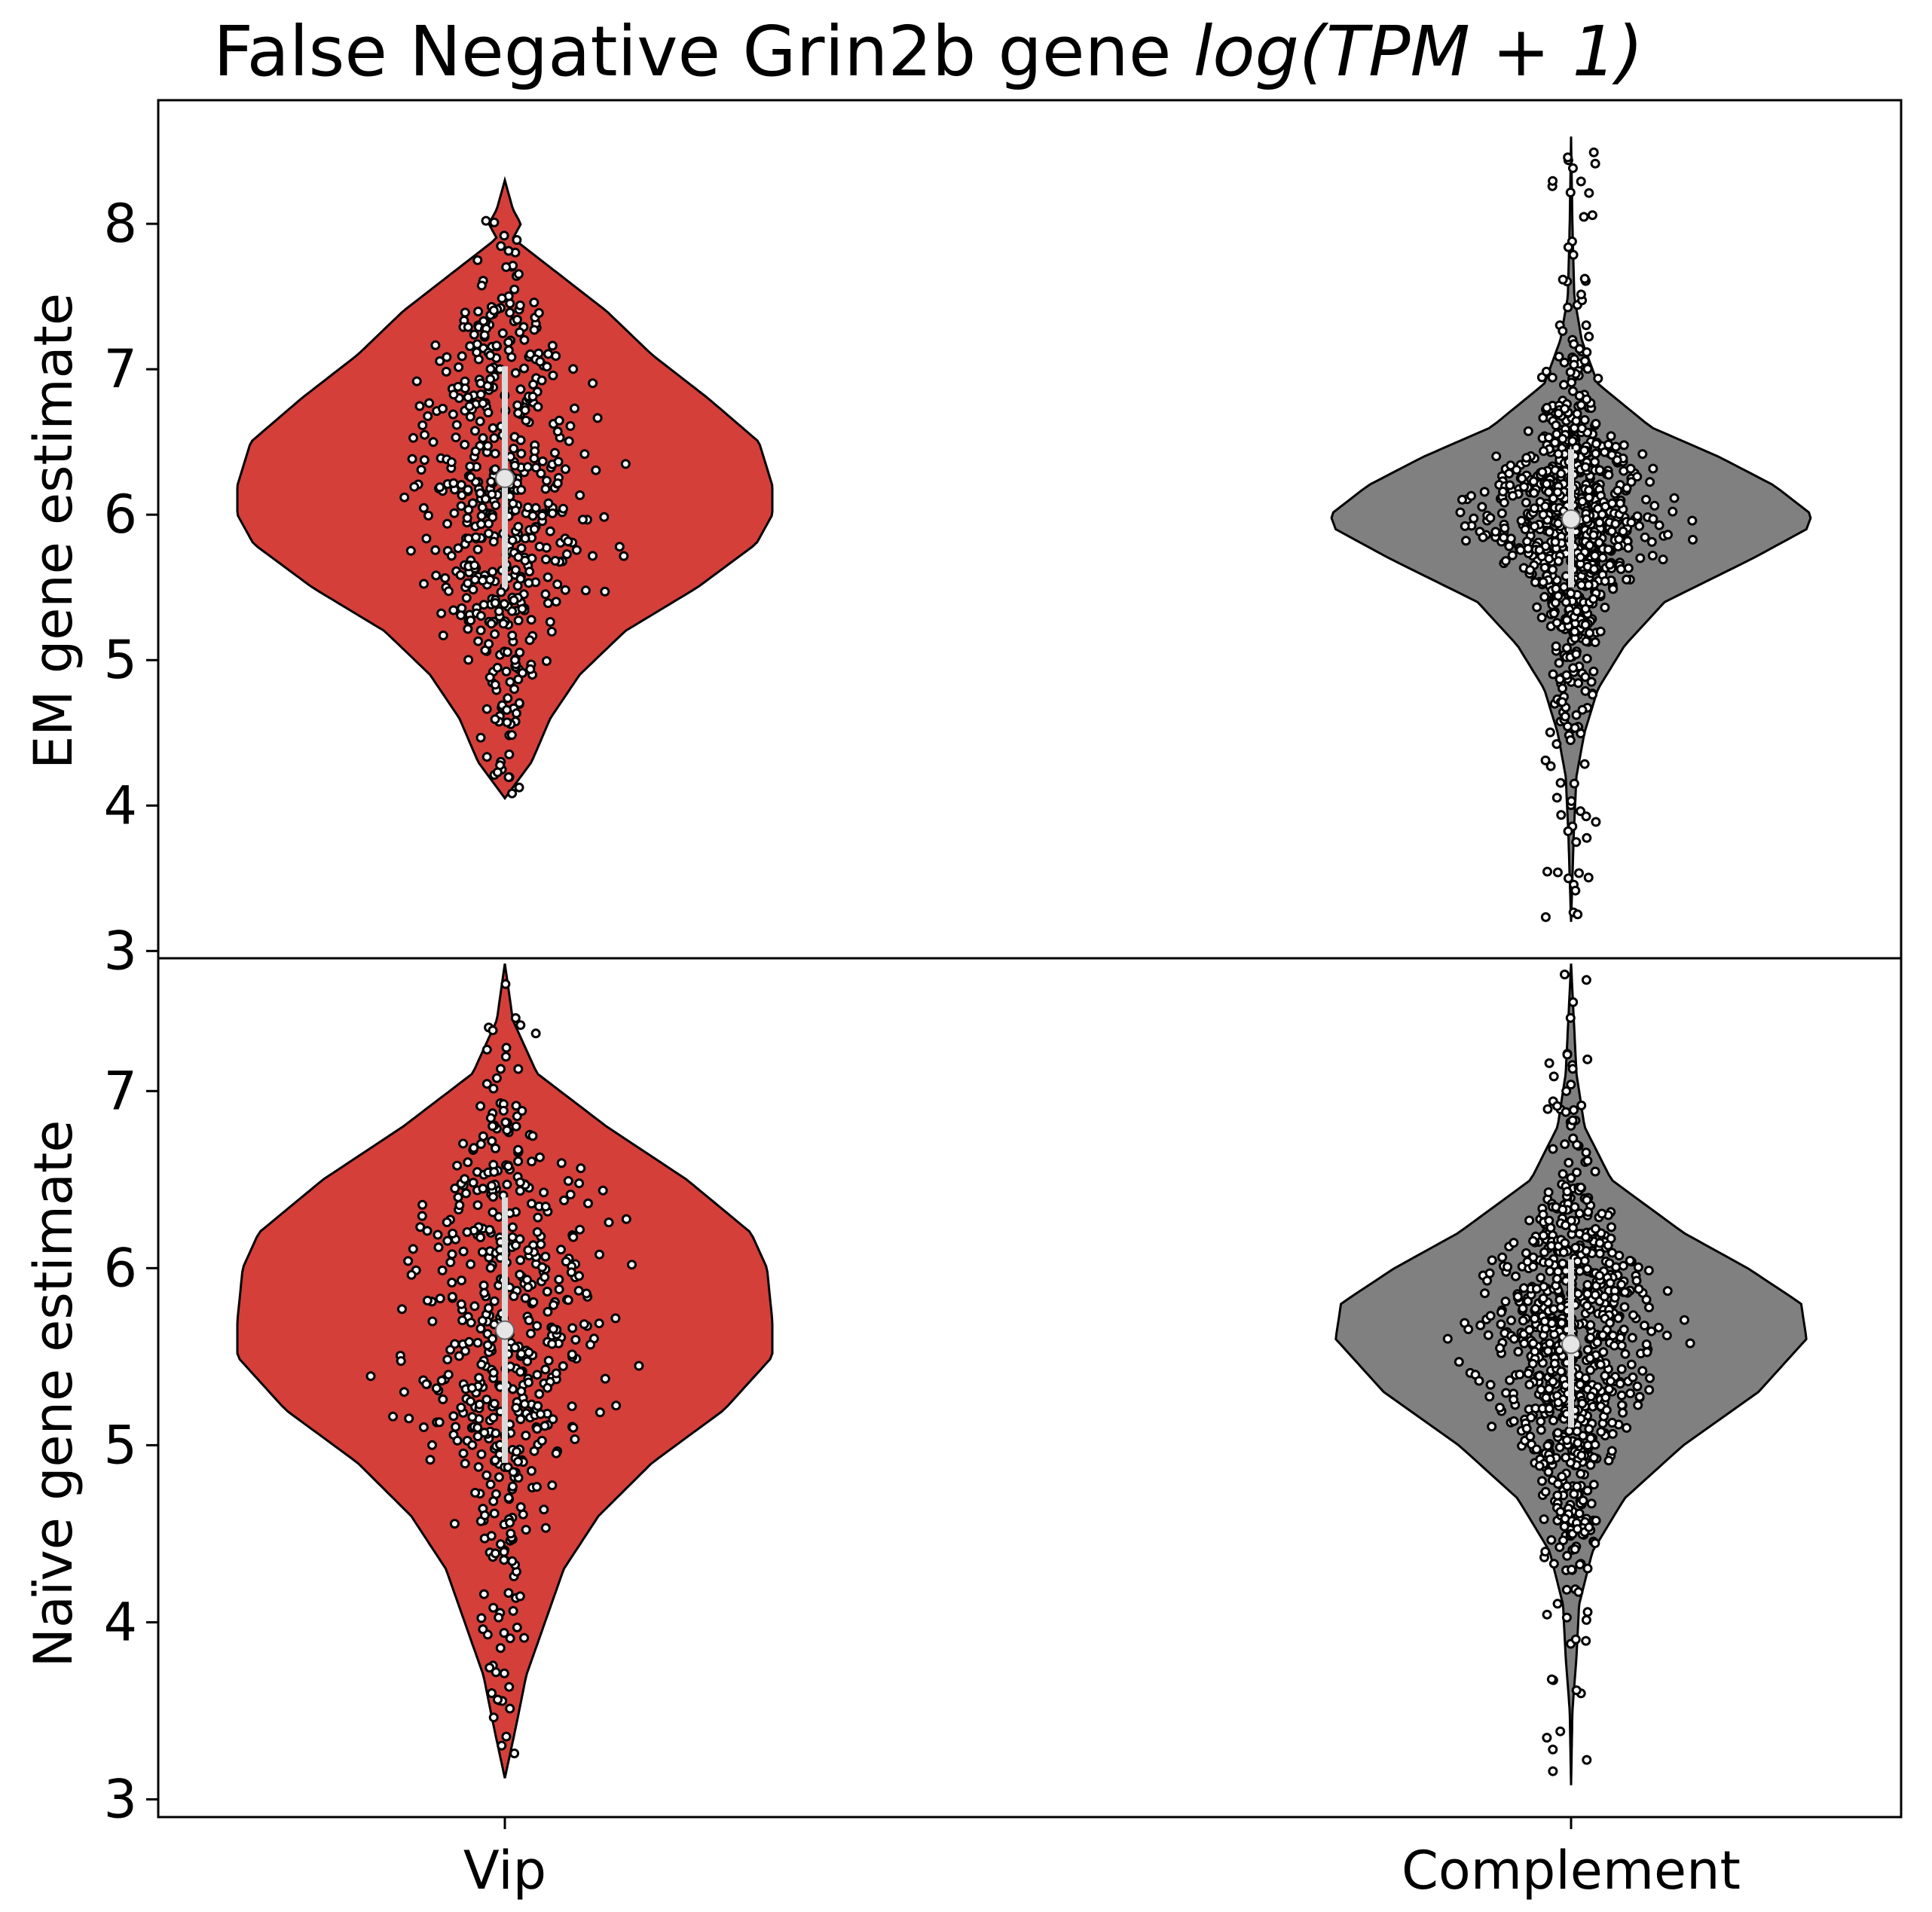 Image resolution: width=1932 pixels, height=1912 pixels. What do you see at coordinates (1102, 1859) in the screenshot?
I see `x-axis: Vip Complement` at bounding box center [1102, 1859].